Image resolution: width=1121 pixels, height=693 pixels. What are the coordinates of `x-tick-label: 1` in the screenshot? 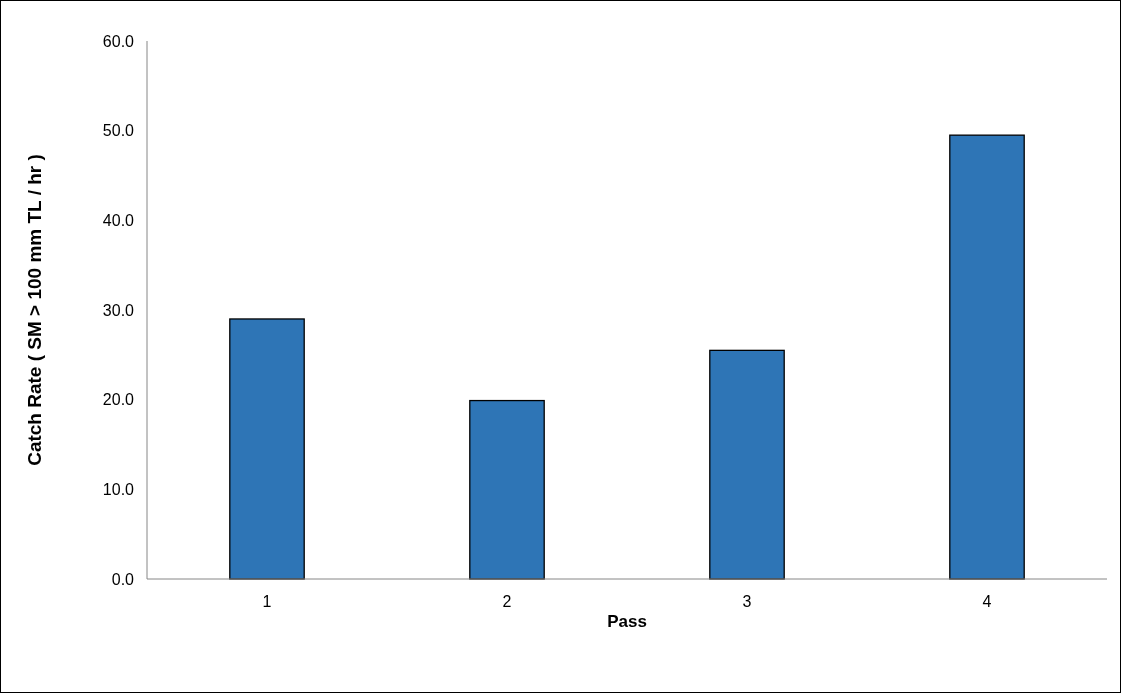 It's located at (267, 601).